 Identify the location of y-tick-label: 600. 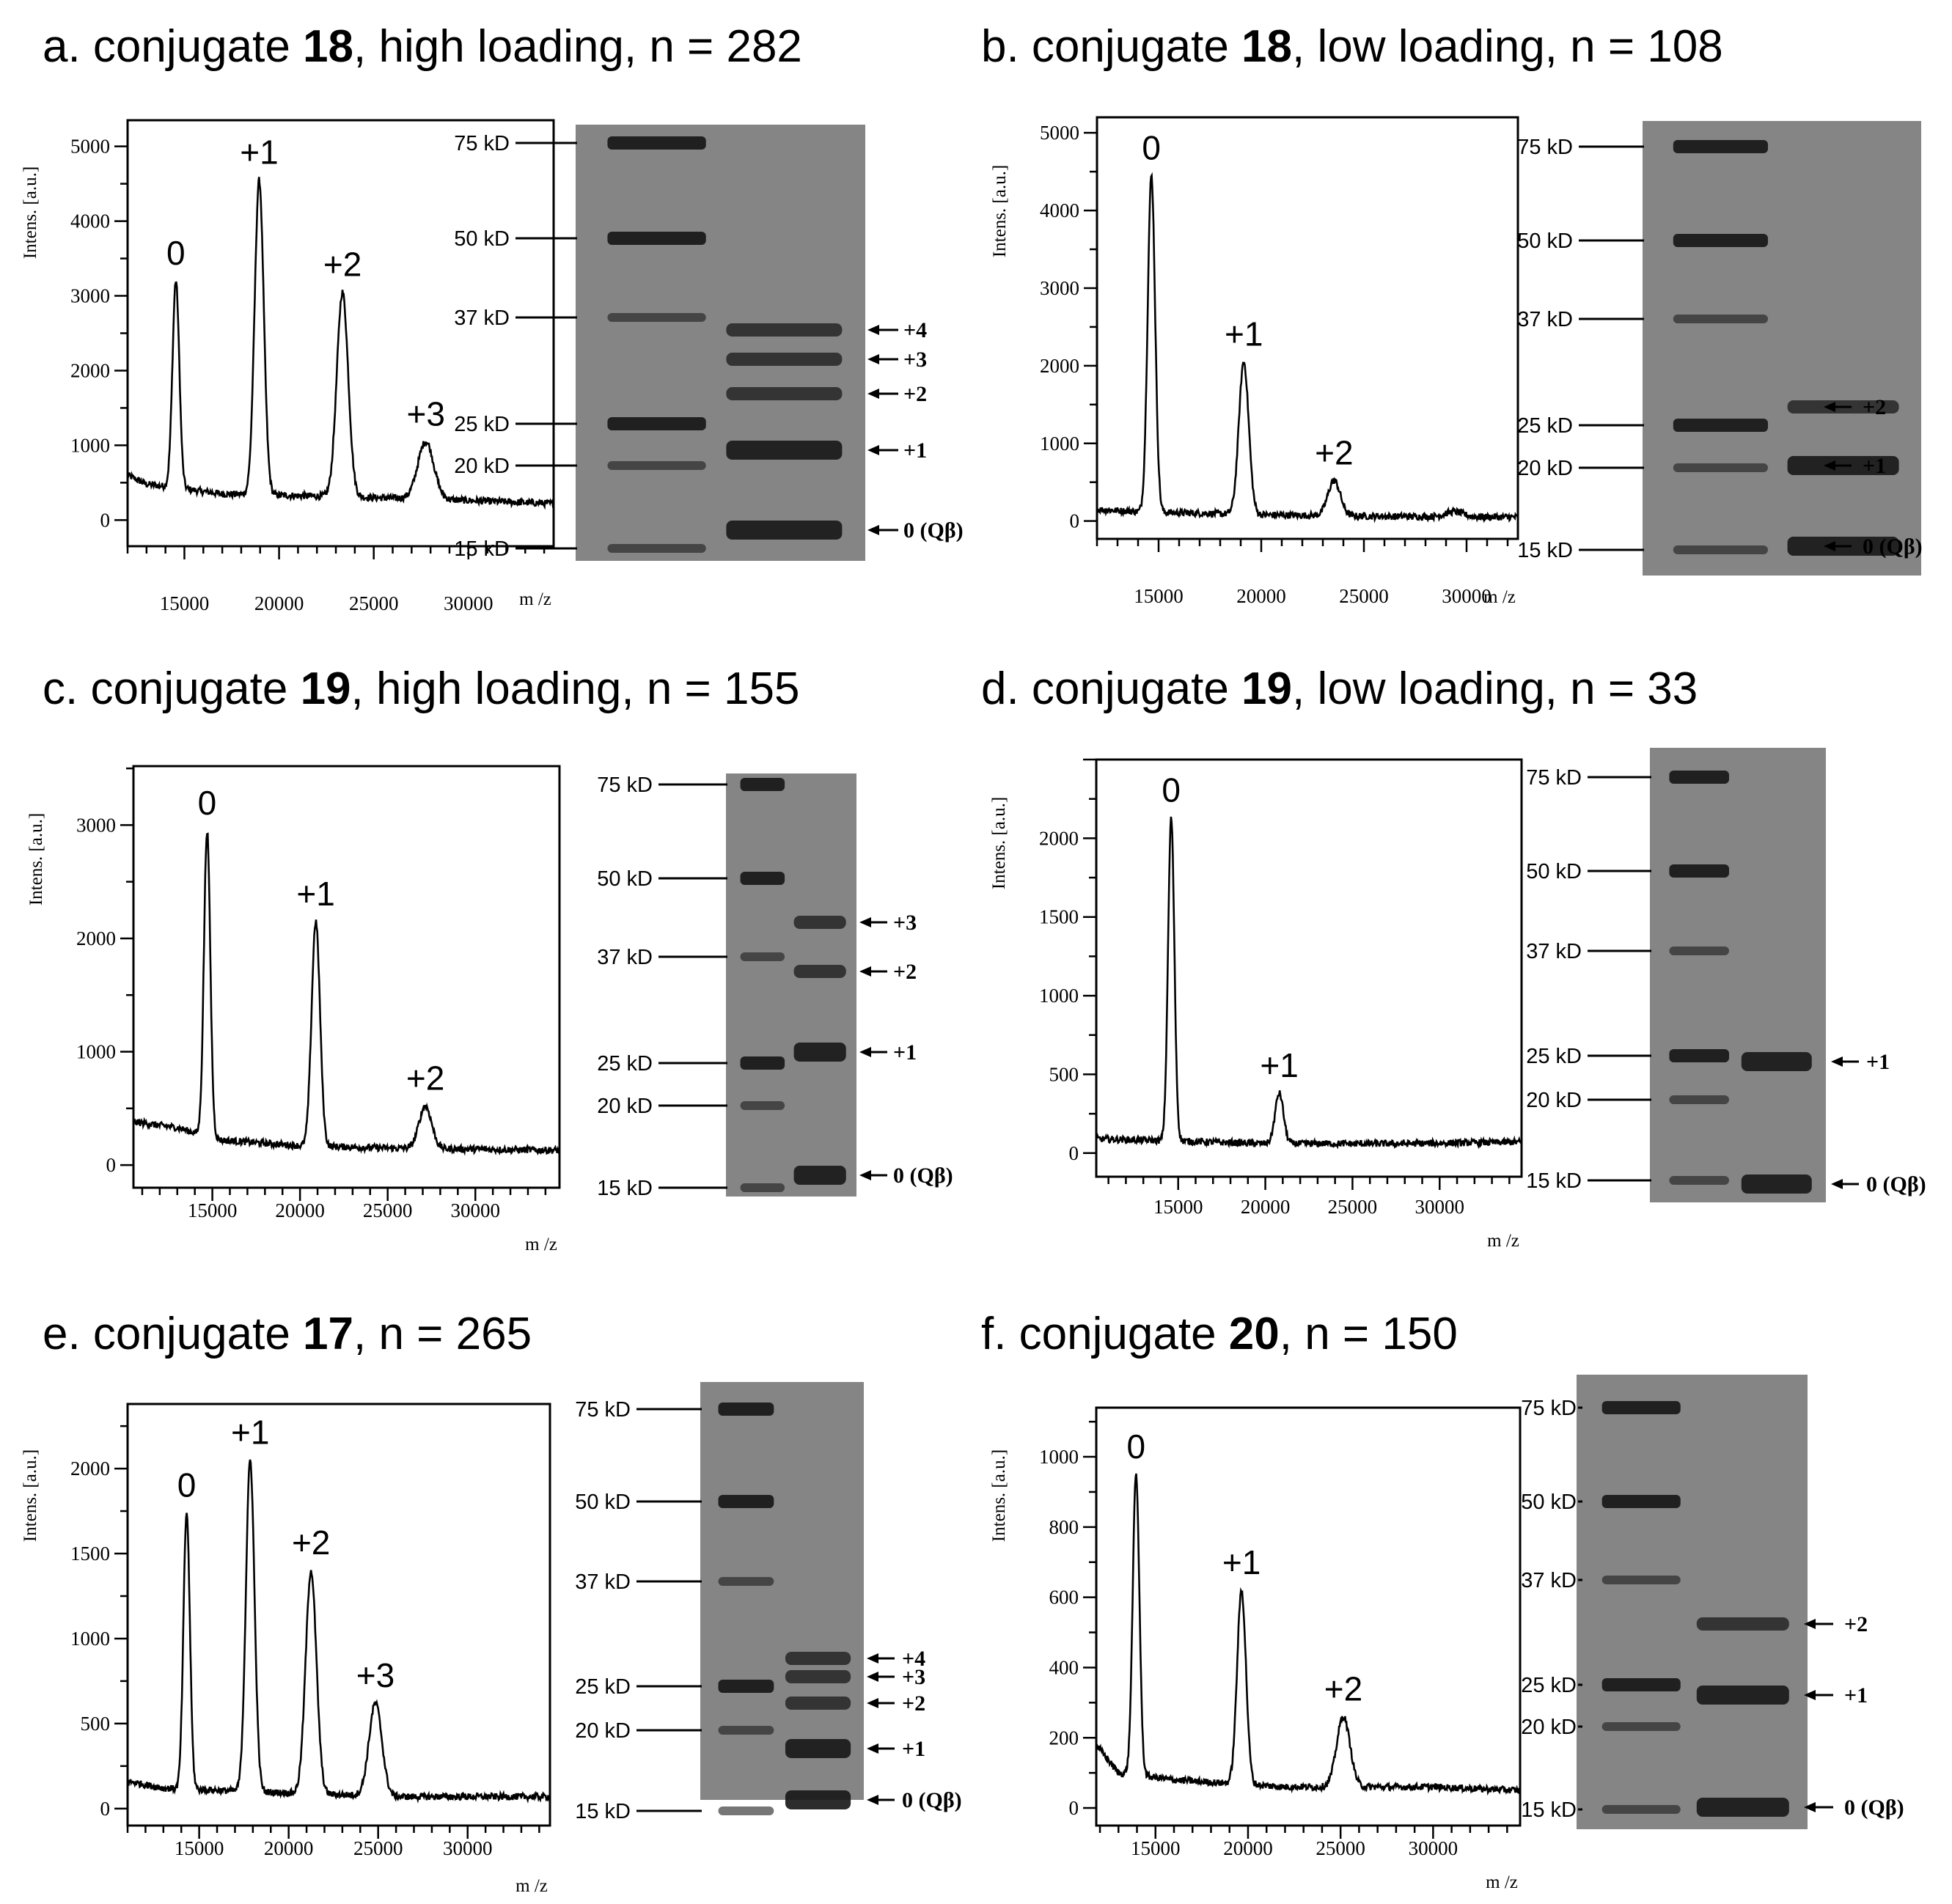
(1064, 1598).